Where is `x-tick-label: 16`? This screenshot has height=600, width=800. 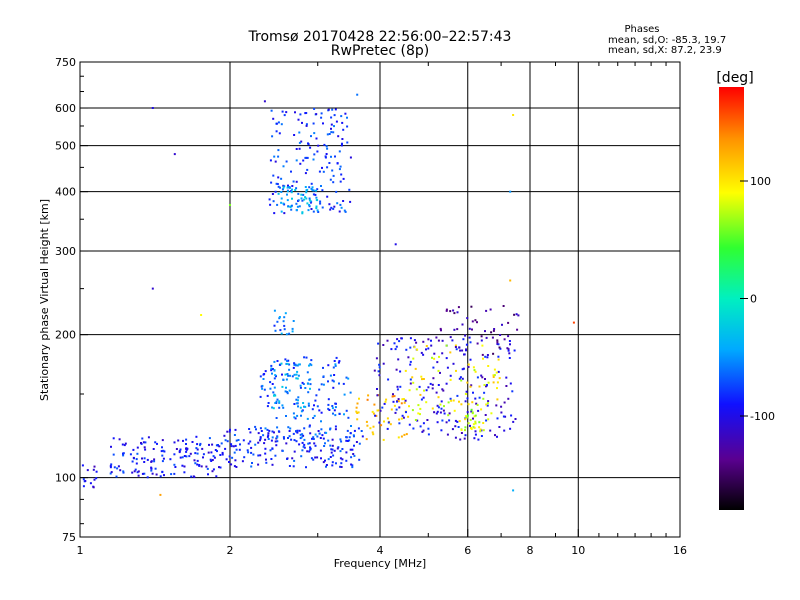
x-tick-label: 16 is located at coordinates (680, 550).